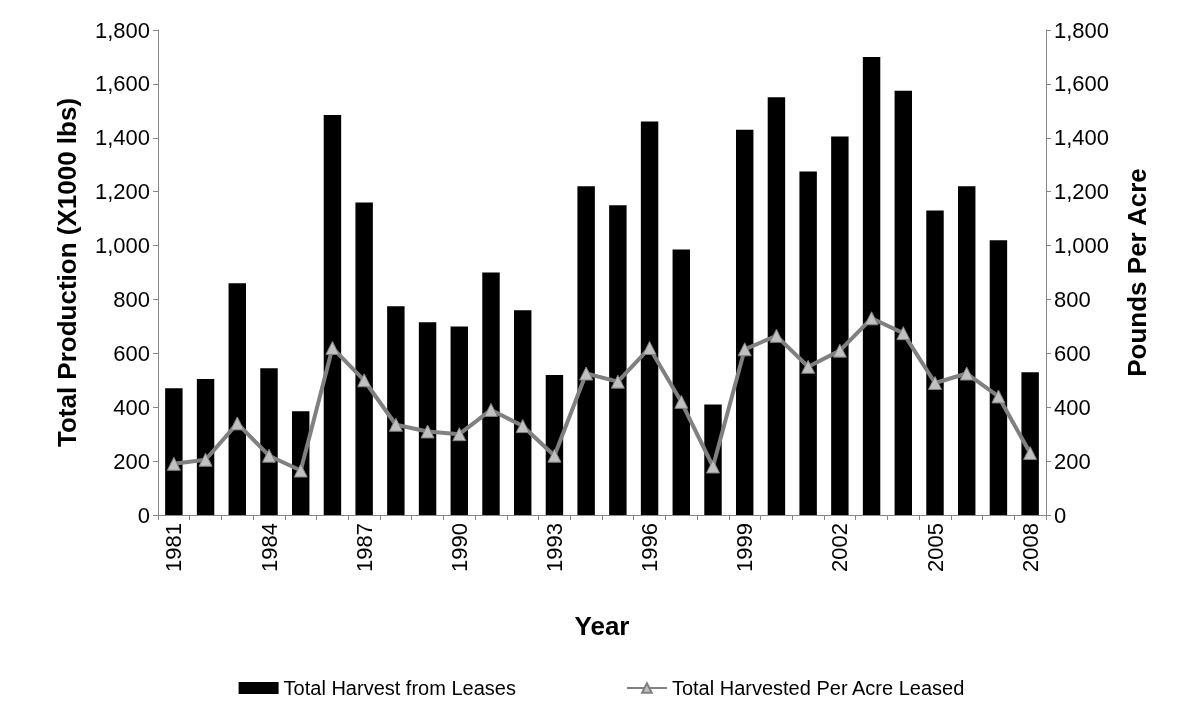 Image resolution: width=1204 pixels, height=715 pixels. I want to click on x-tick-label: 1990, so click(459, 547).